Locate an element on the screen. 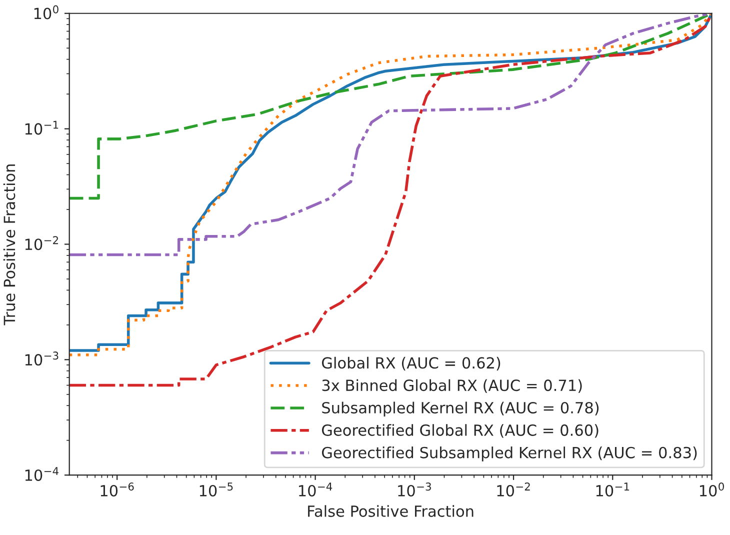 The image size is (730, 535). y-tick-label: 10$^{0}$ is located at coordinates (46, 12).